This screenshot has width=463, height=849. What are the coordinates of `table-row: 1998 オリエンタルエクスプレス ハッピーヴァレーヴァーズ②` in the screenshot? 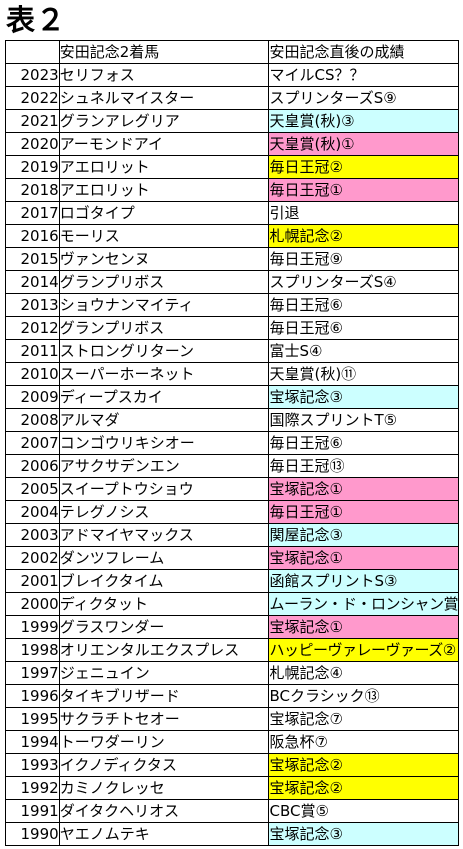 It's located at (232, 650).